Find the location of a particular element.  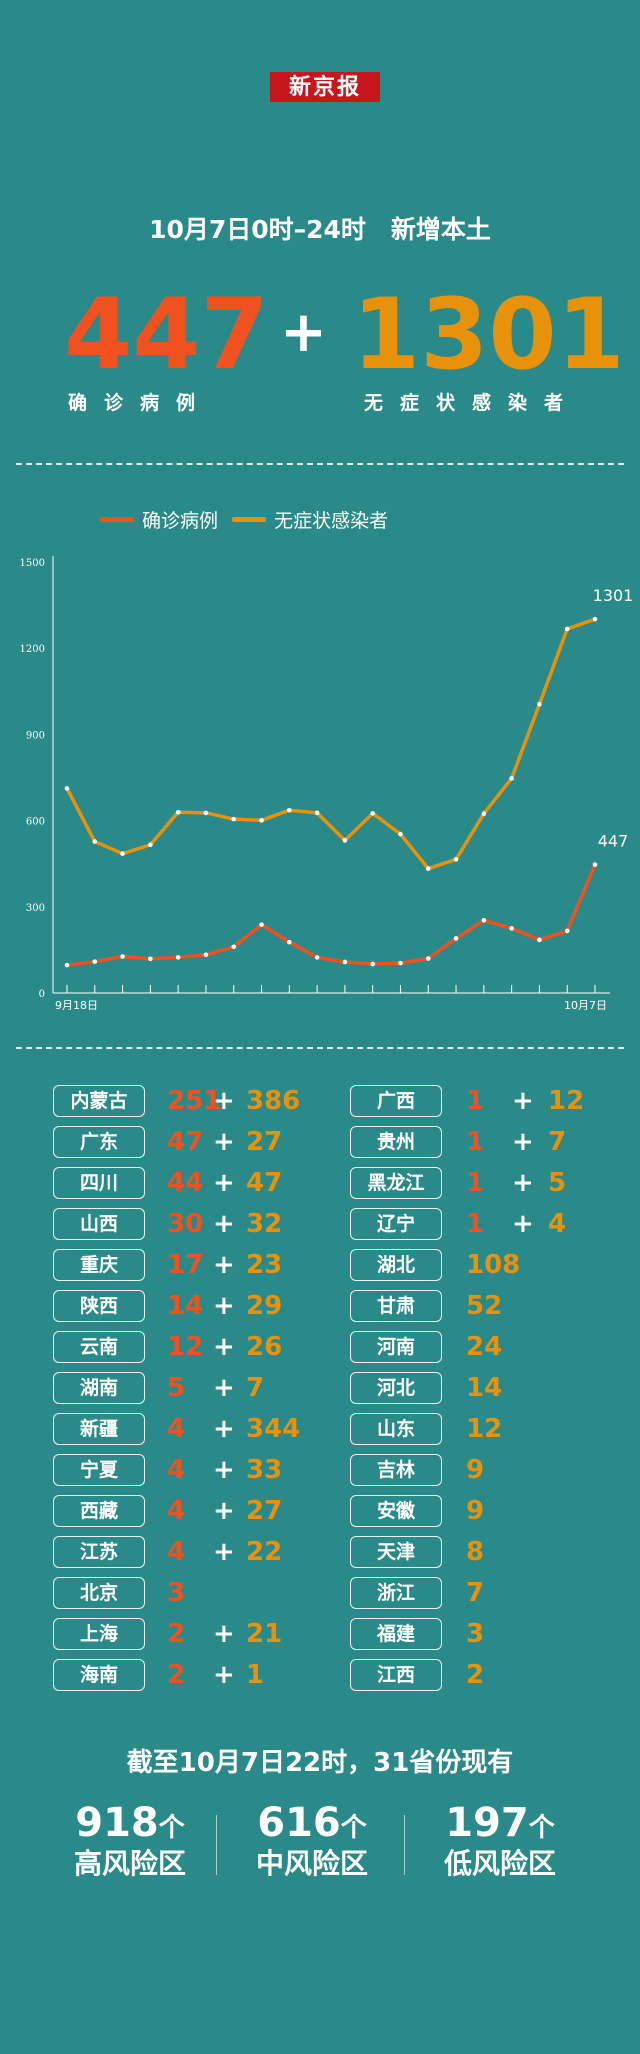

province-confirmed: 12 is located at coordinates (185, 1347).